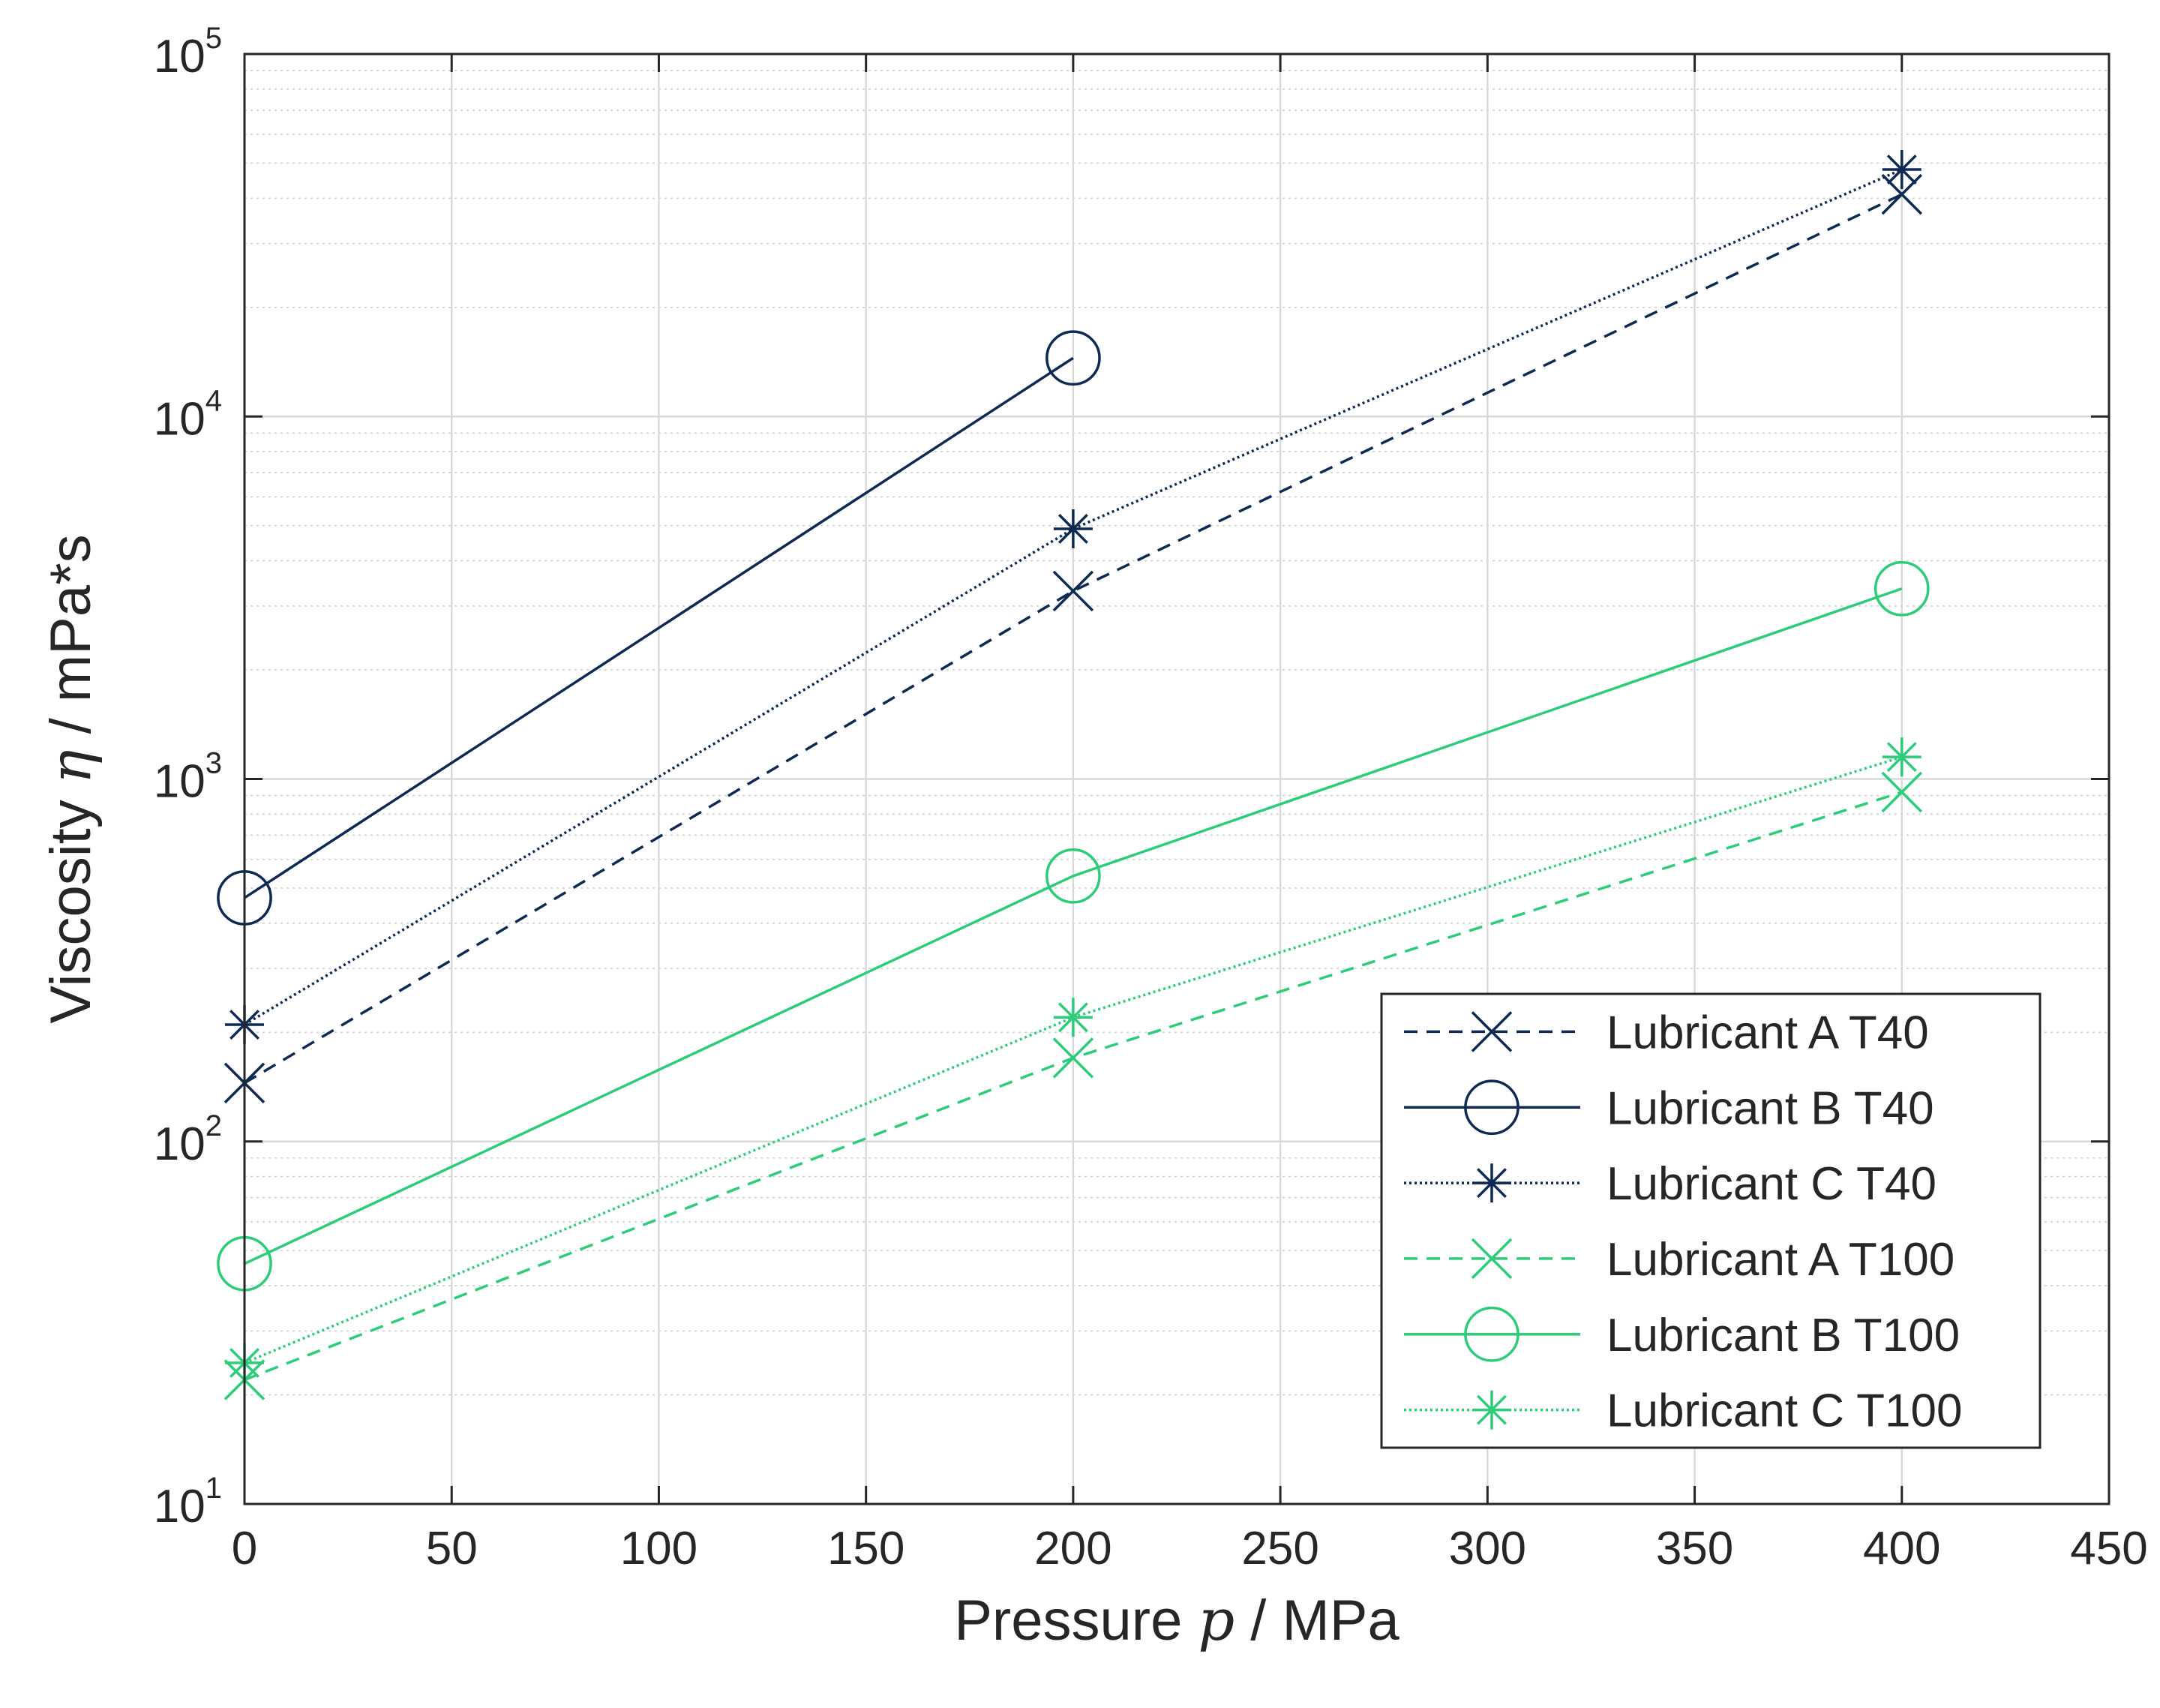  I want to click on y-tick-label: 10², so click(188, 1139).